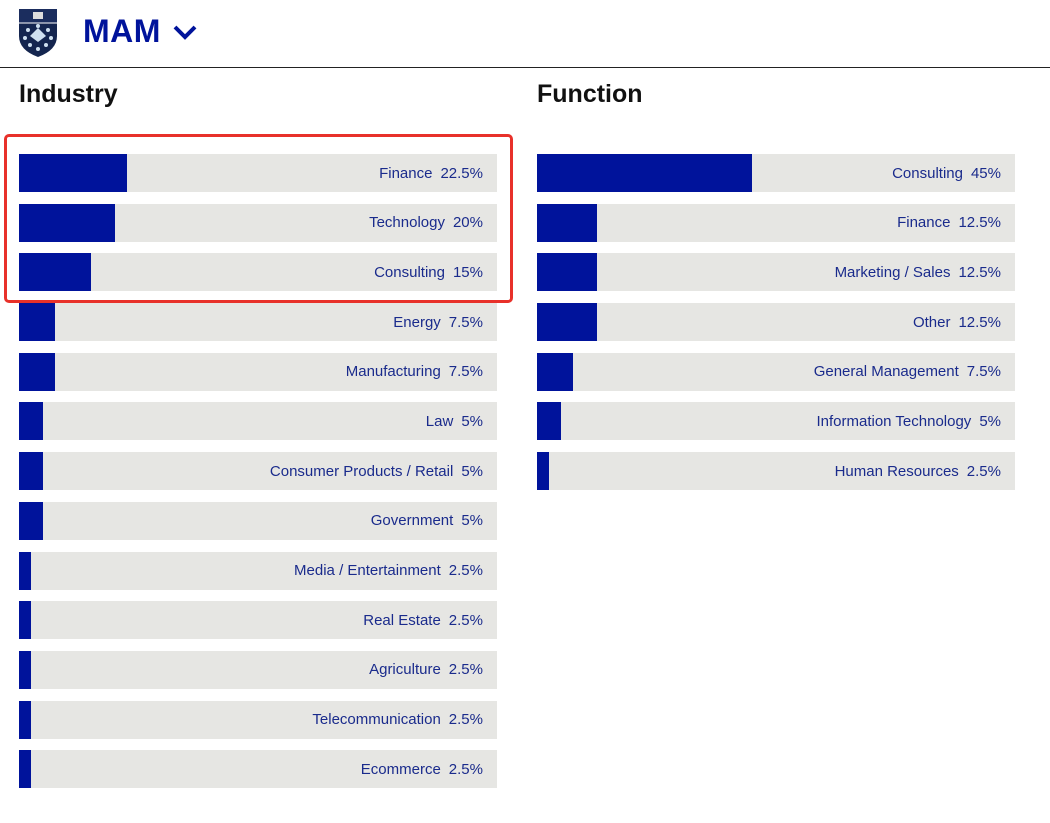 The height and width of the screenshot is (823, 1050). Describe the element at coordinates (776, 272) in the screenshot. I see `bar-row: Marketing / Sales 12.5%` at that location.